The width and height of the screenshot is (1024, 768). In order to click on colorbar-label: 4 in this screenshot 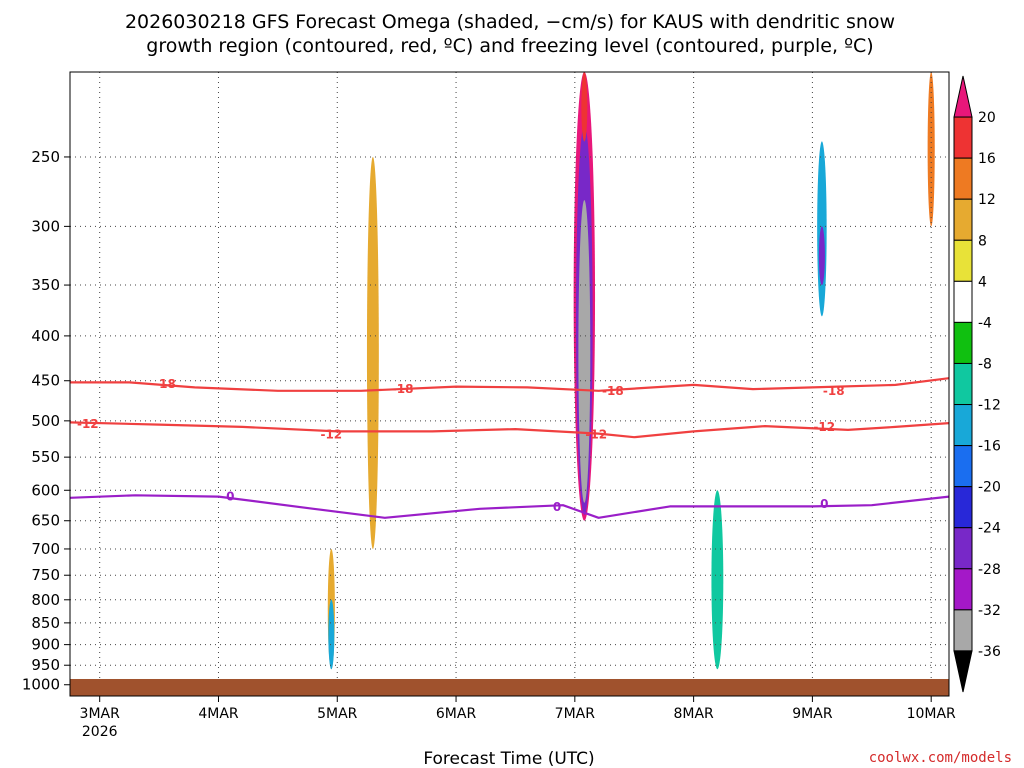, I will do `click(982, 282)`.